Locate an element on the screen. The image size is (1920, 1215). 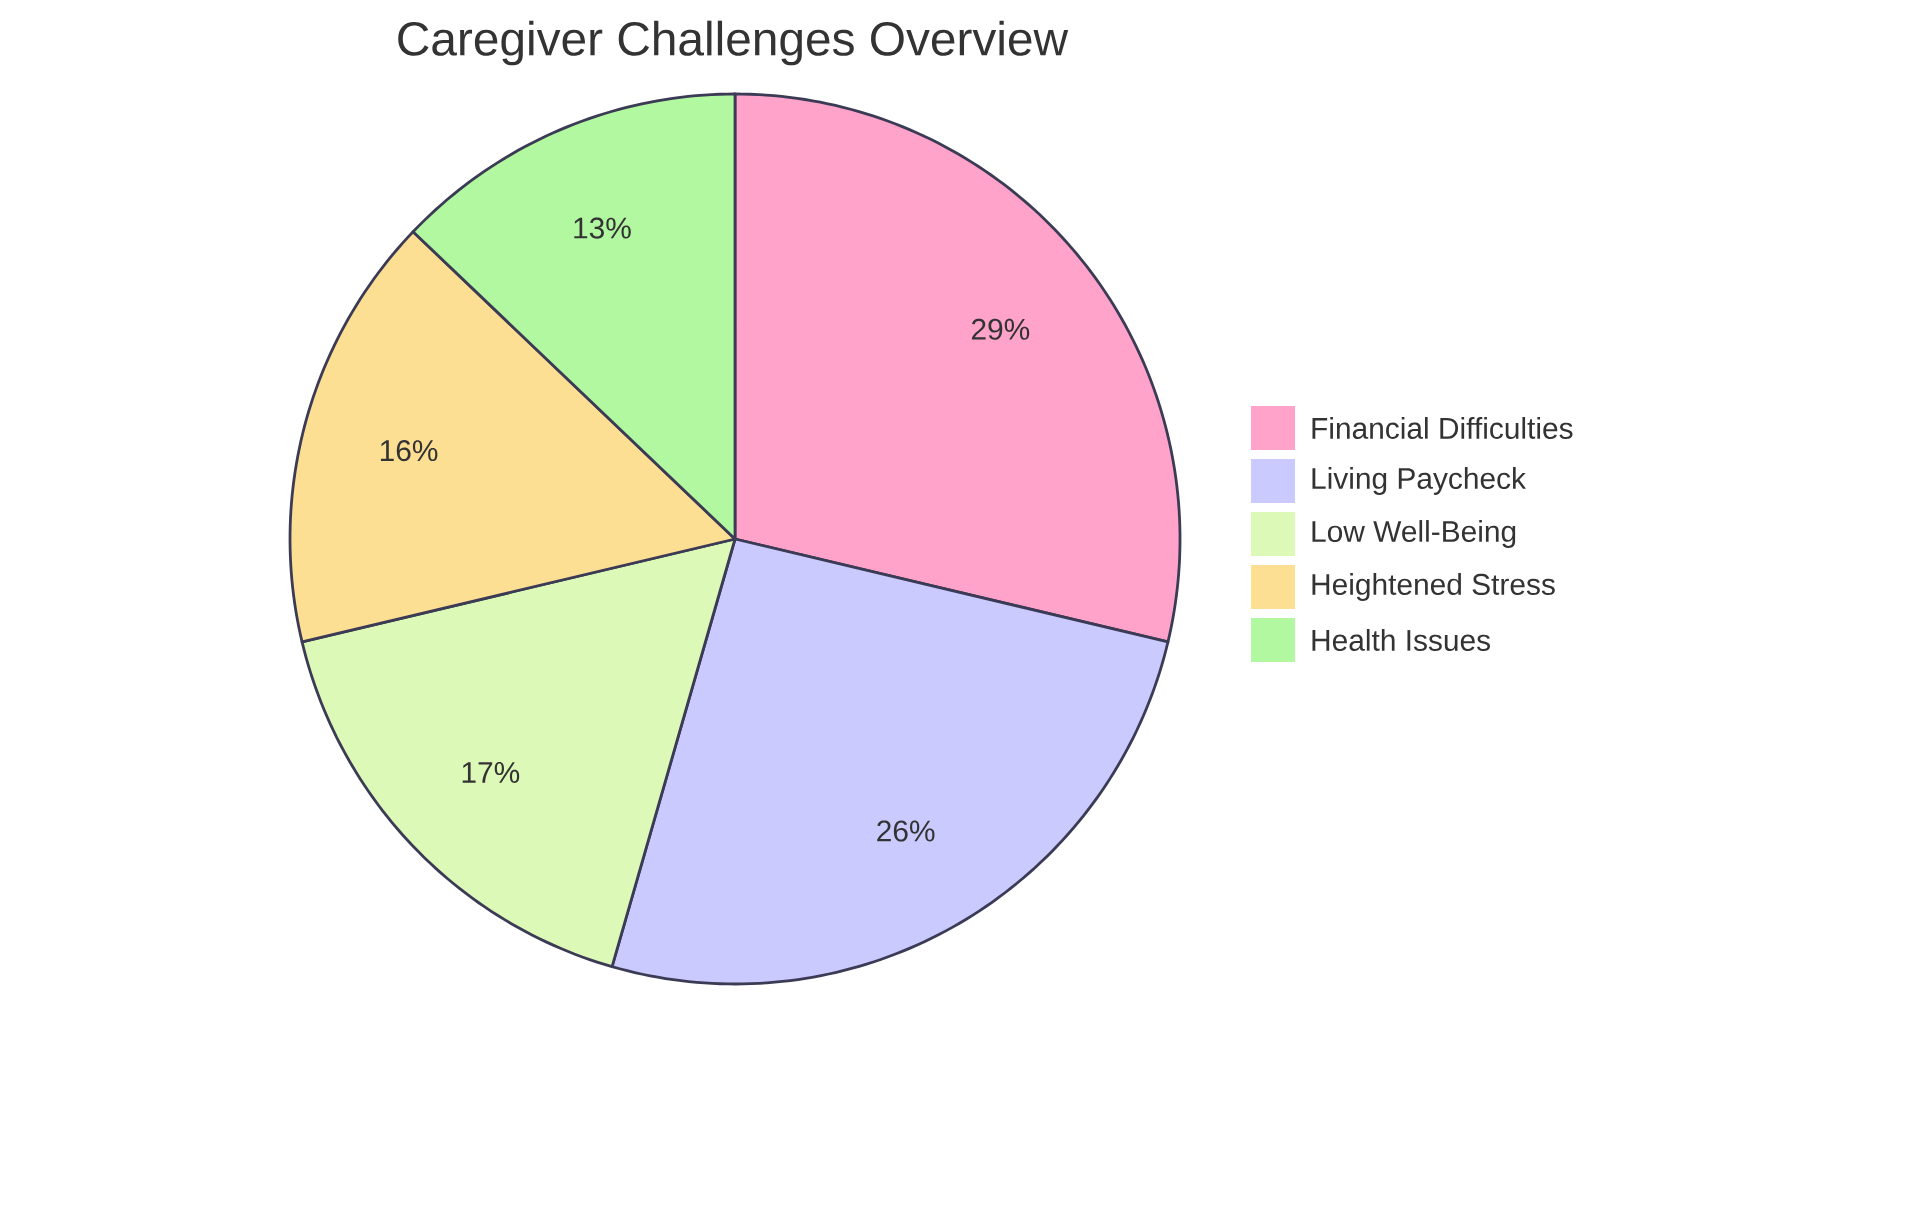
data-label: 17% is located at coordinates (491, 772).